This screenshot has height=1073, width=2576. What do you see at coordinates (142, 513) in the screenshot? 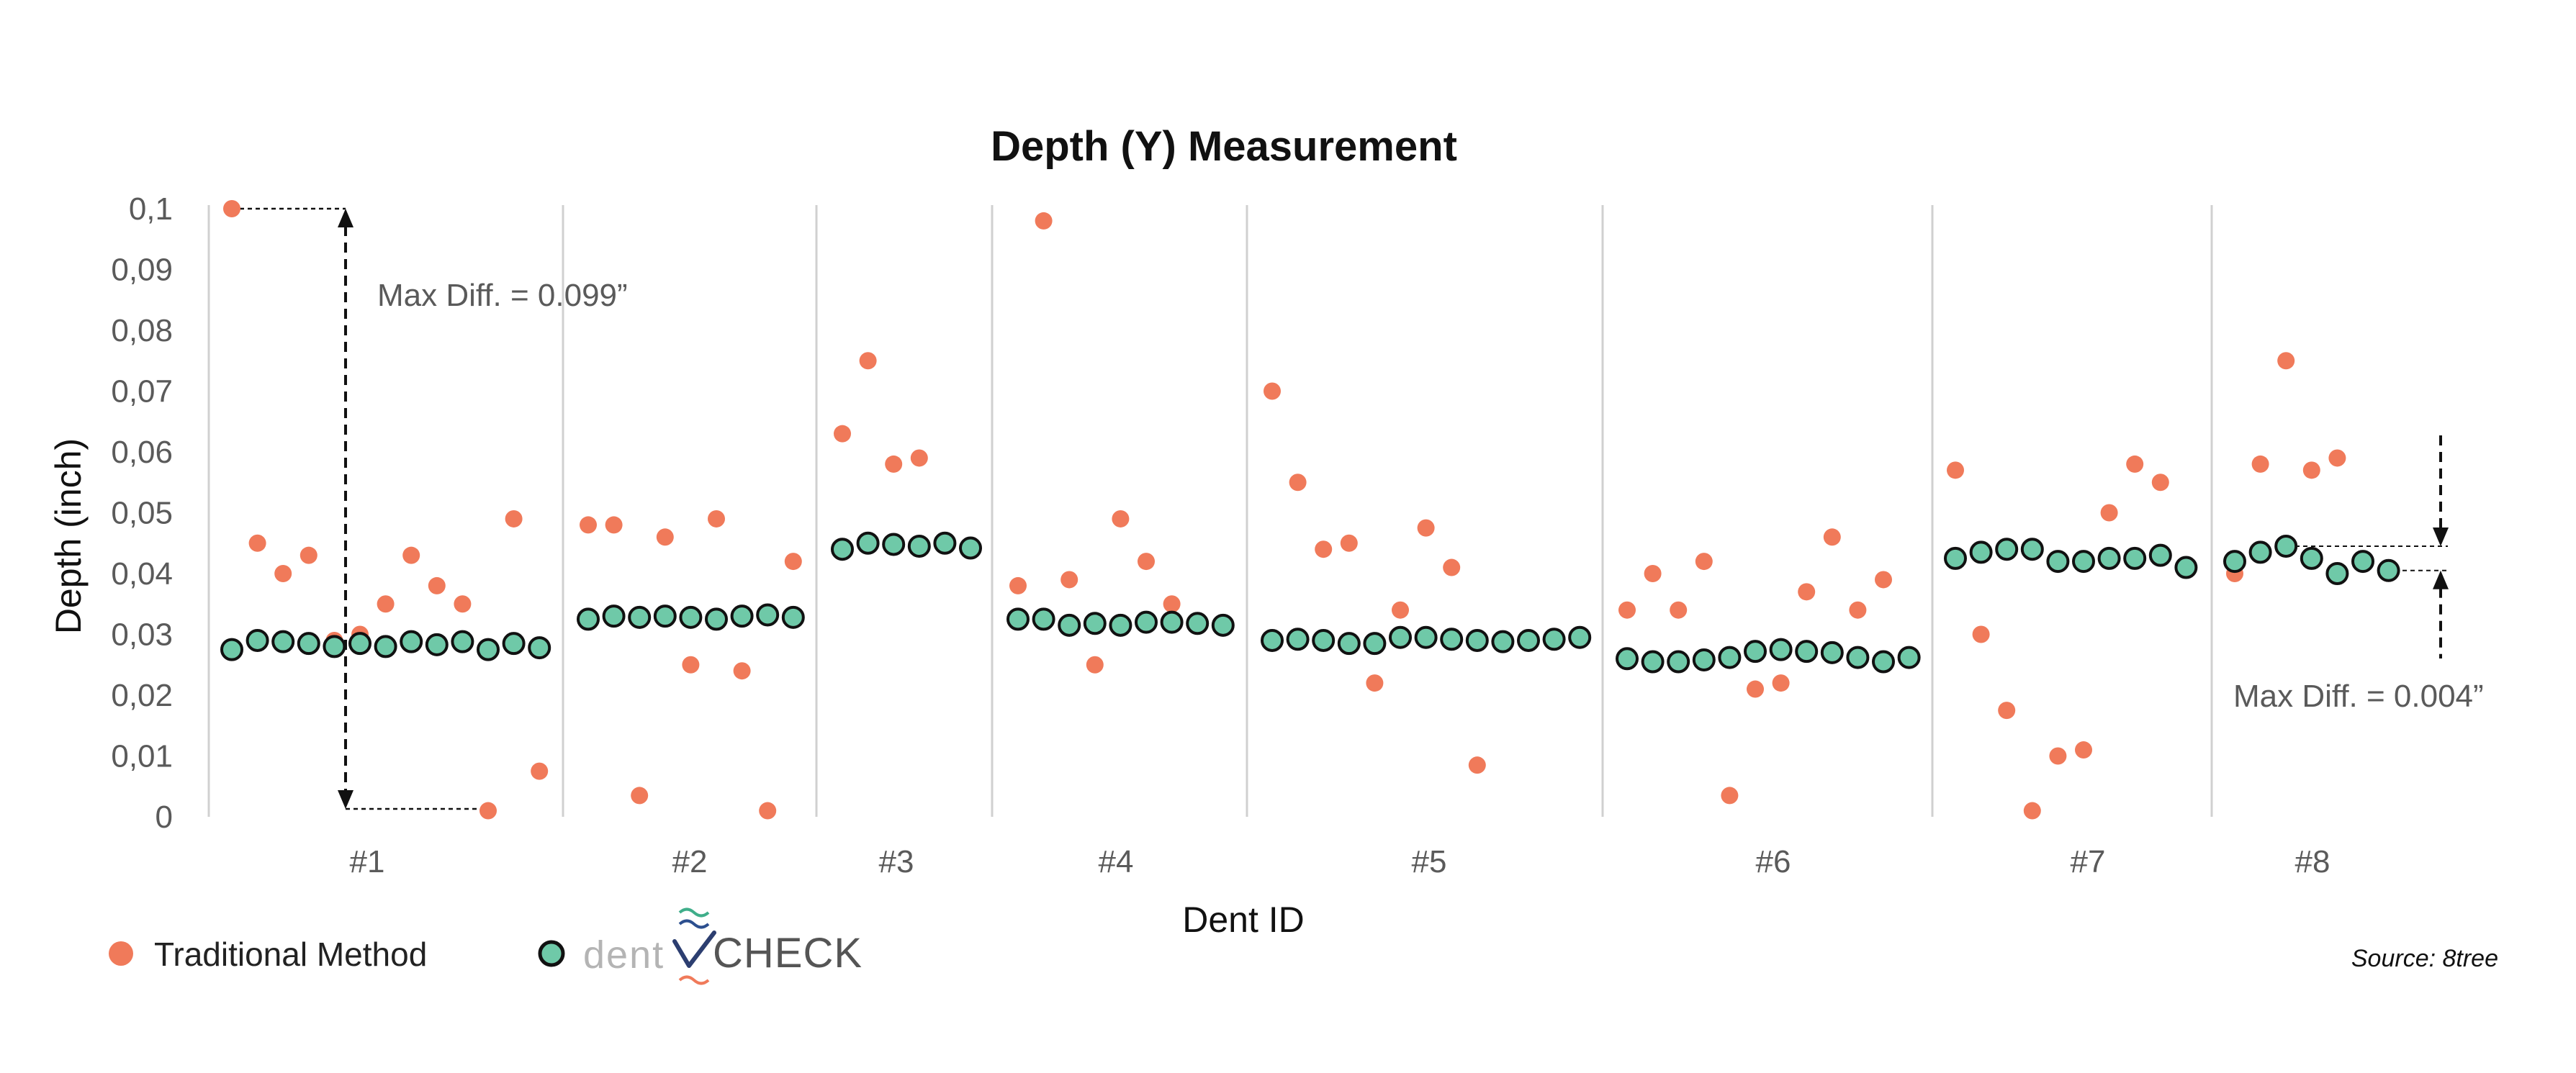
I see `y-tick-label: 0,05` at bounding box center [142, 513].